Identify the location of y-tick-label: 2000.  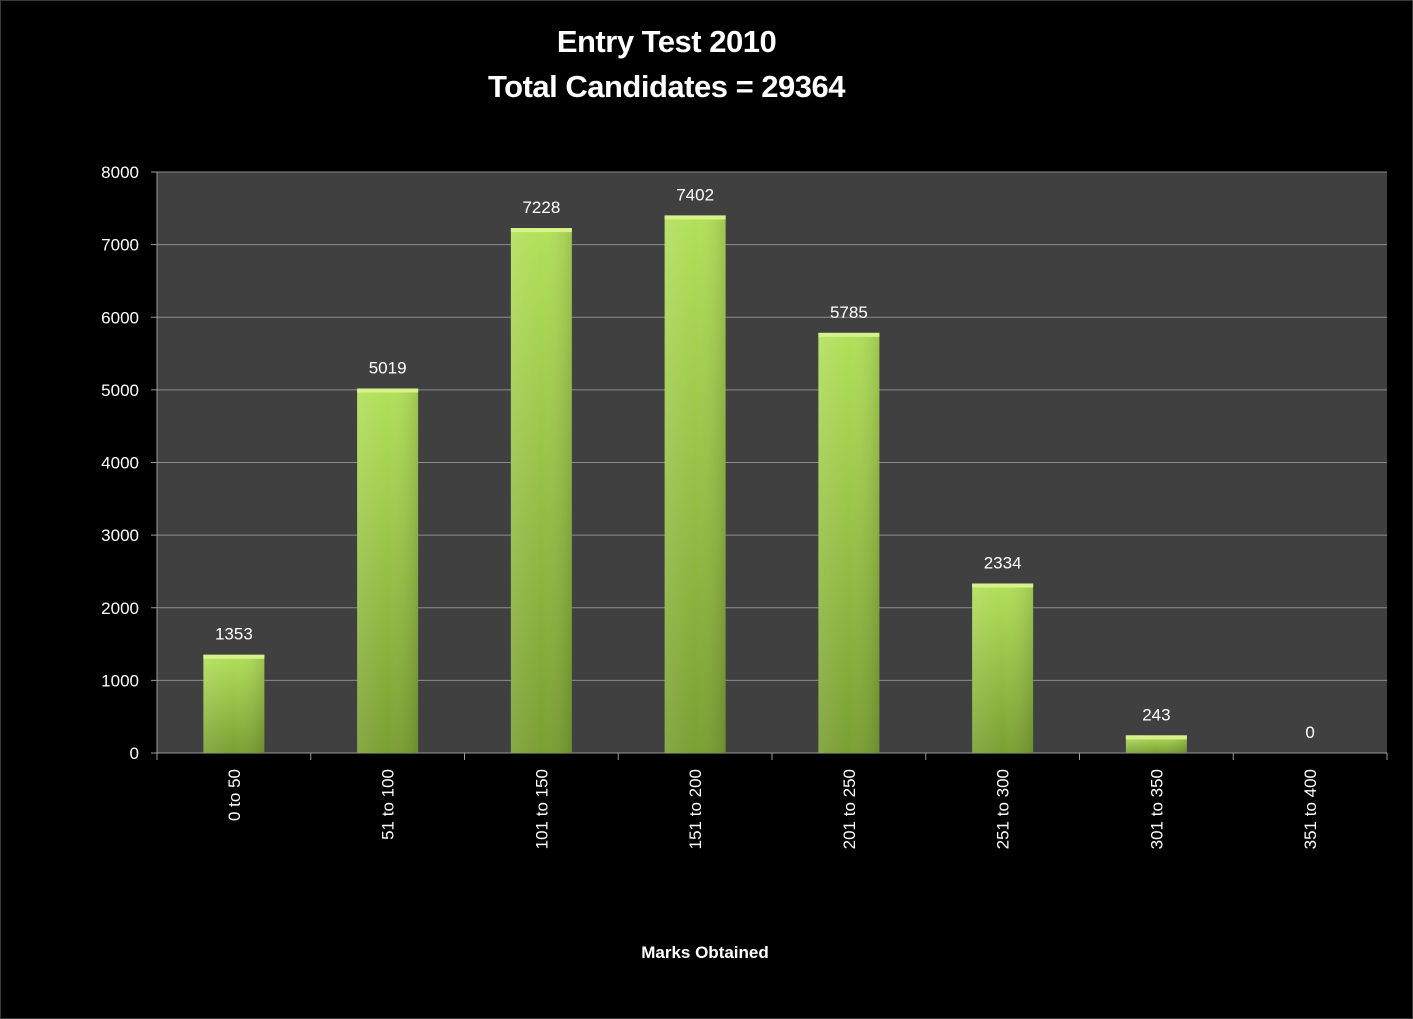
(120, 608).